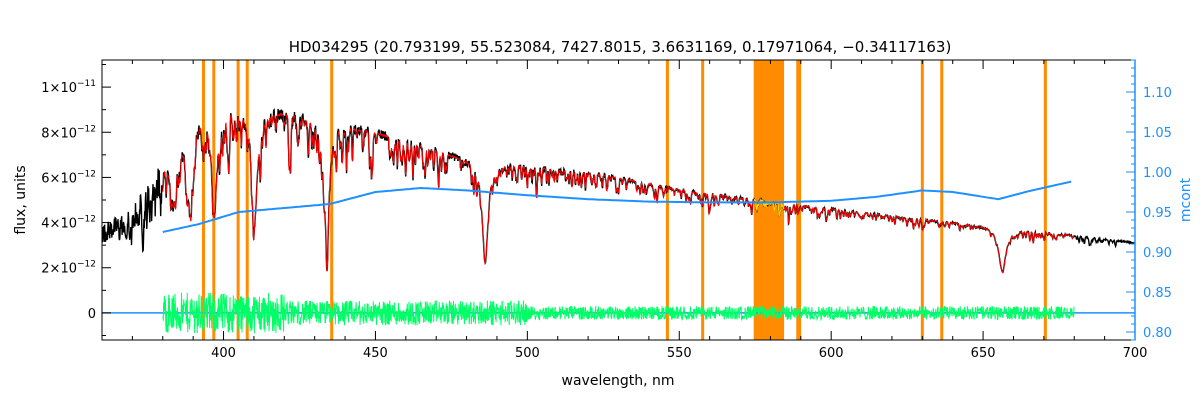  I want to click on y2-tick-label: 1.10, so click(1157, 93).